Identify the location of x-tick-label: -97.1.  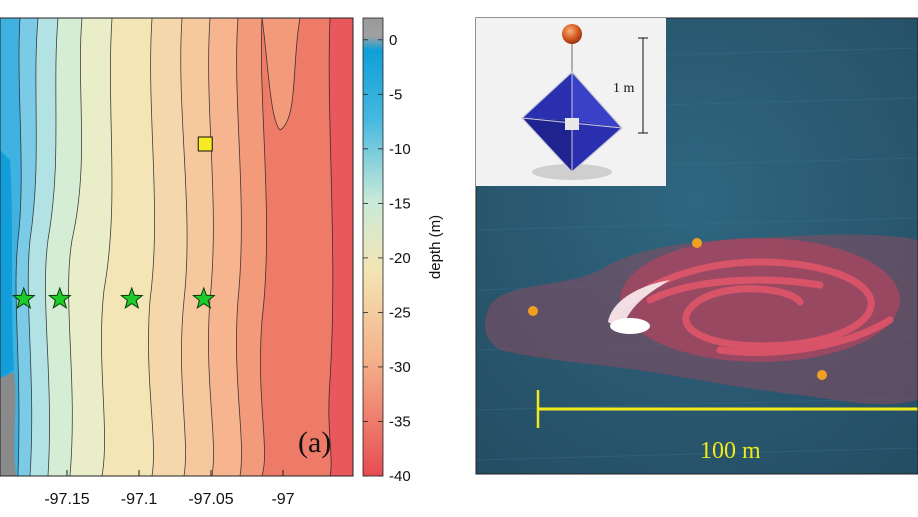
(139, 499).